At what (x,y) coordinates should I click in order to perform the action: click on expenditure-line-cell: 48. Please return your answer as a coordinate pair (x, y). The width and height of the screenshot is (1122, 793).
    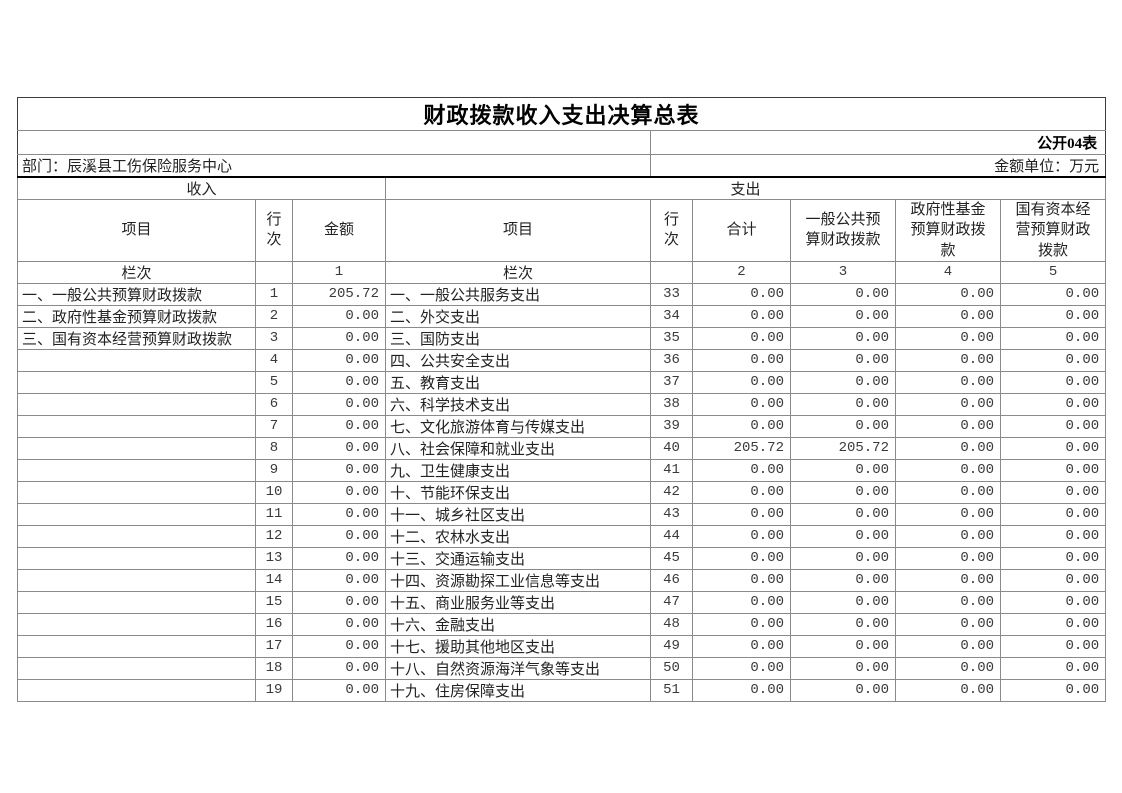
    Looking at the image, I should click on (671, 624).